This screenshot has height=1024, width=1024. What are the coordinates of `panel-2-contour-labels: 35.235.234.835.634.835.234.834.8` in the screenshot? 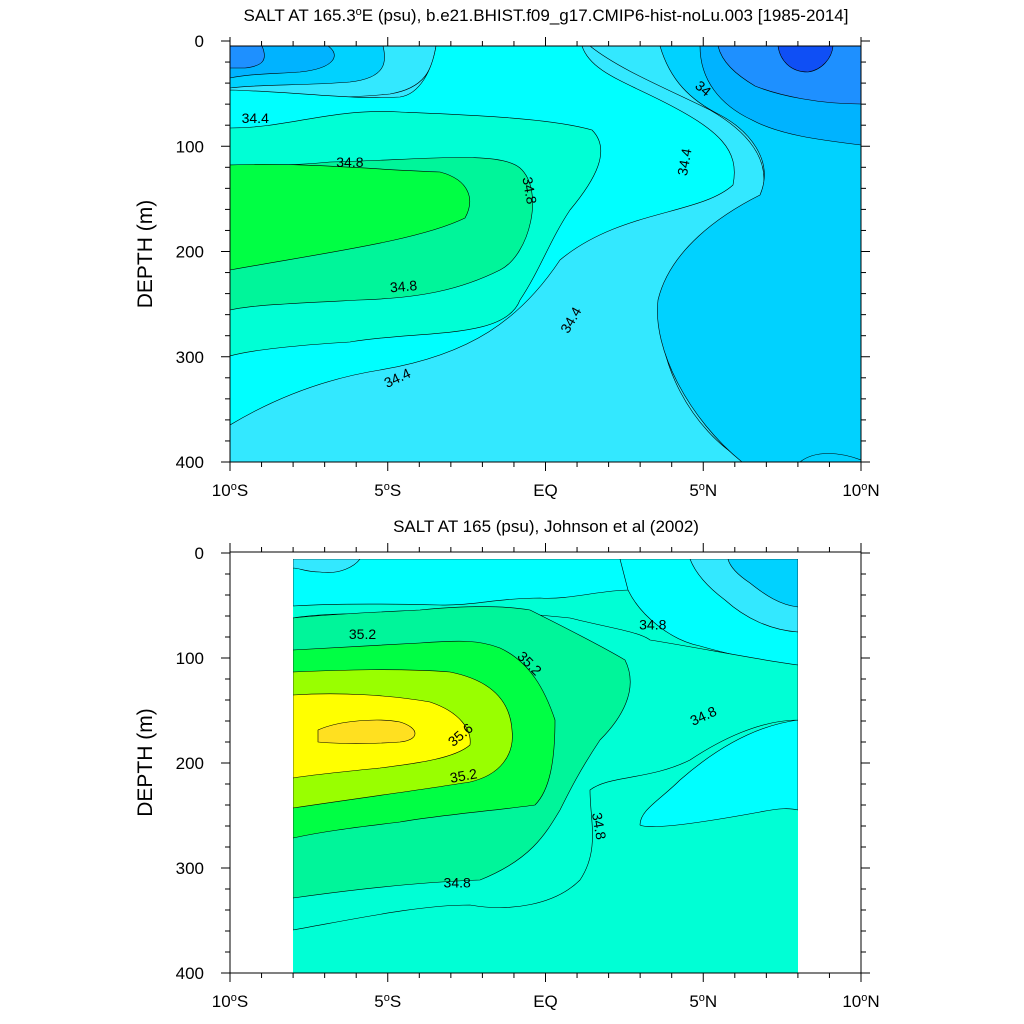 It's located at (534, 753).